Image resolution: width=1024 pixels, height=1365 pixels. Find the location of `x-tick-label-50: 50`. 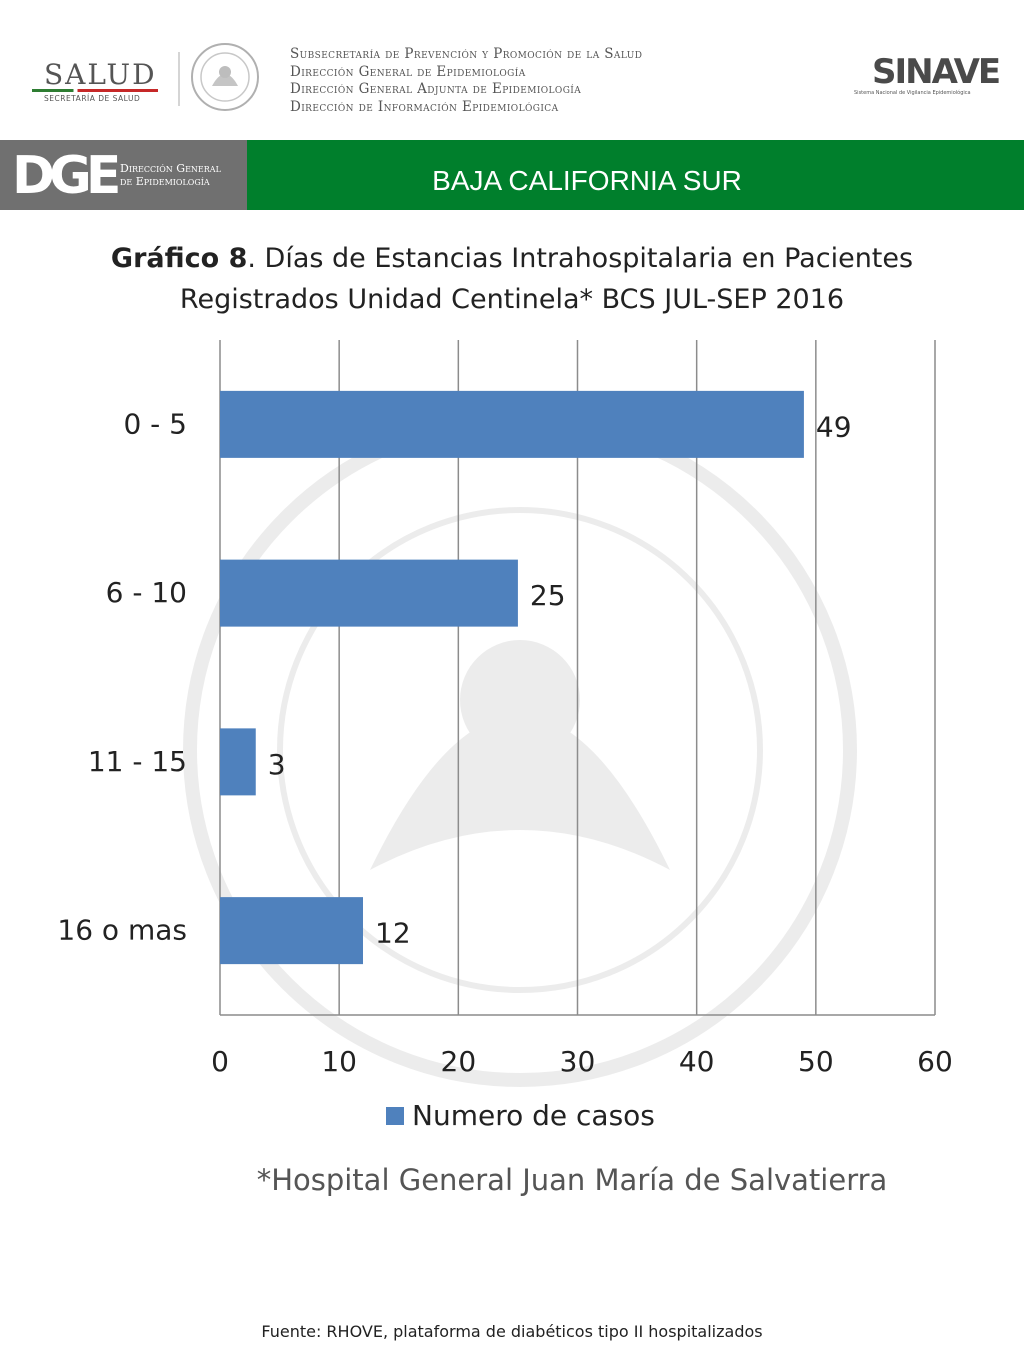

x-tick-label-50: 50 is located at coordinates (816, 1061).